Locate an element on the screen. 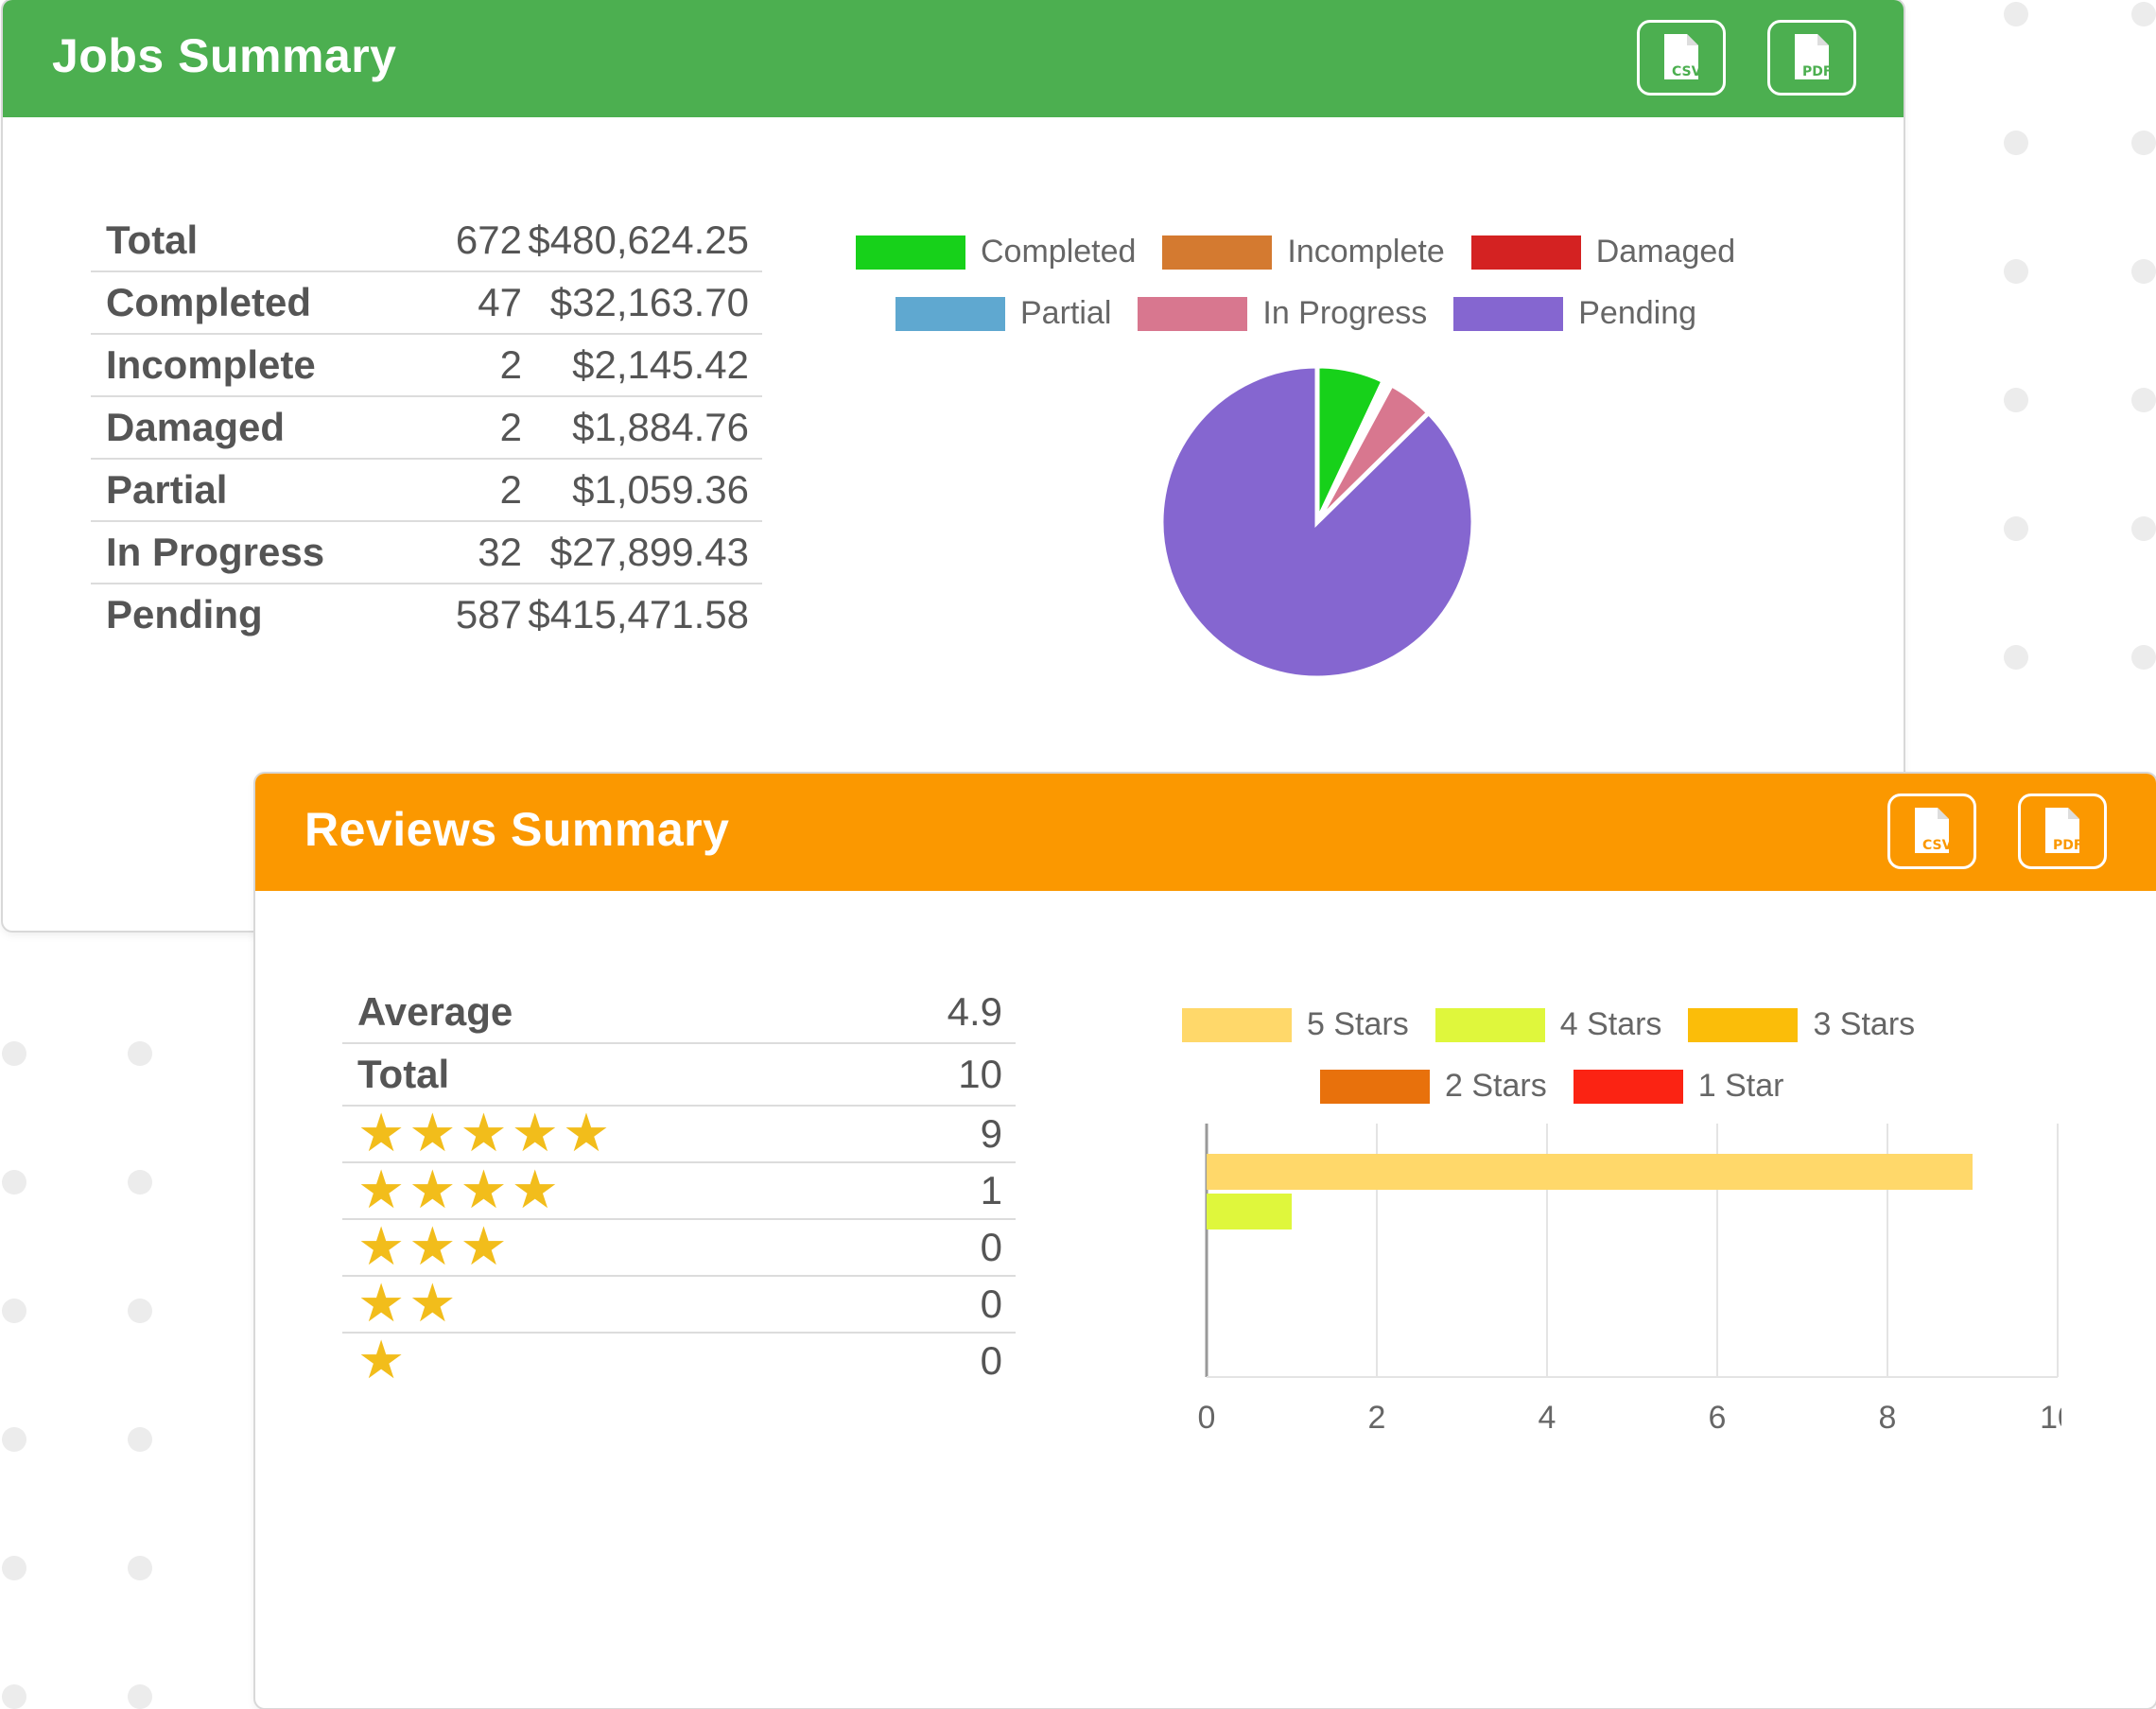 The image size is (2156, 1709). jobs-table-row: Partial 2 $1,059.36 is located at coordinates (426, 491).